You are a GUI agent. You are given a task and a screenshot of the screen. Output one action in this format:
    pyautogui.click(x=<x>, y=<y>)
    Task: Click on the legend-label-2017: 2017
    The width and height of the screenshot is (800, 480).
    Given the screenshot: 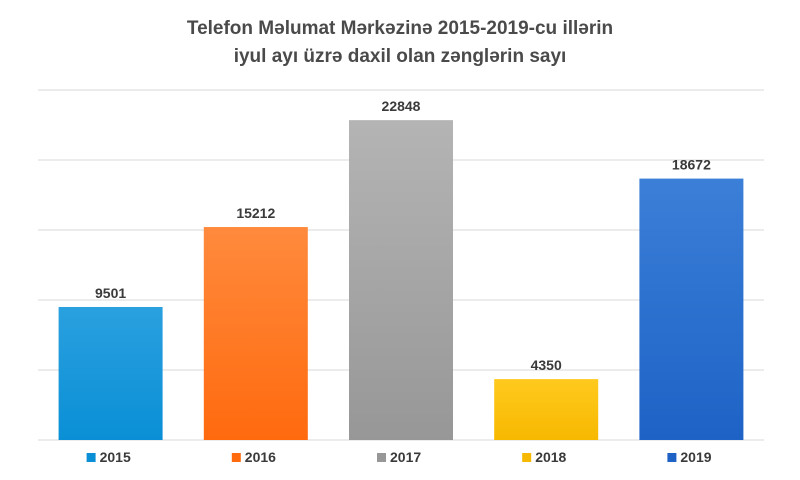 What is the action you would take?
    pyautogui.click(x=405, y=457)
    